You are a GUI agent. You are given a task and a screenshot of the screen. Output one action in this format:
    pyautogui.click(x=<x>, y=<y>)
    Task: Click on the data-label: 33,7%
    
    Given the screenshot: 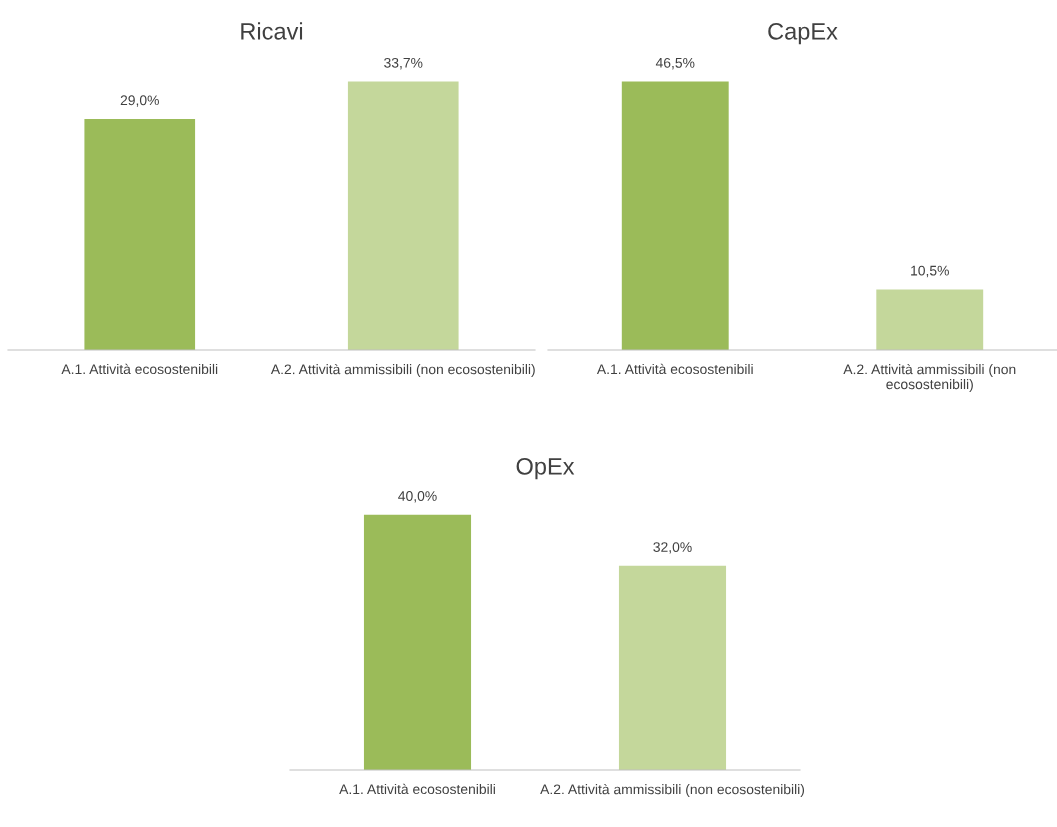 What is the action you would take?
    pyautogui.click(x=403, y=63)
    